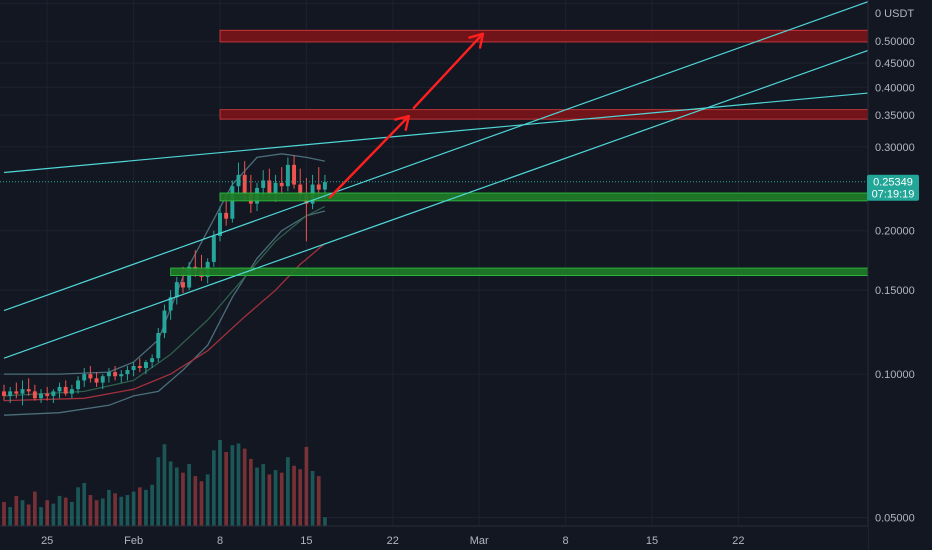 The height and width of the screenshot is (550, 932). Describe the element at coordinates (133, 541) in the screenshot. I see `time-tick-label: Feb` at that location.